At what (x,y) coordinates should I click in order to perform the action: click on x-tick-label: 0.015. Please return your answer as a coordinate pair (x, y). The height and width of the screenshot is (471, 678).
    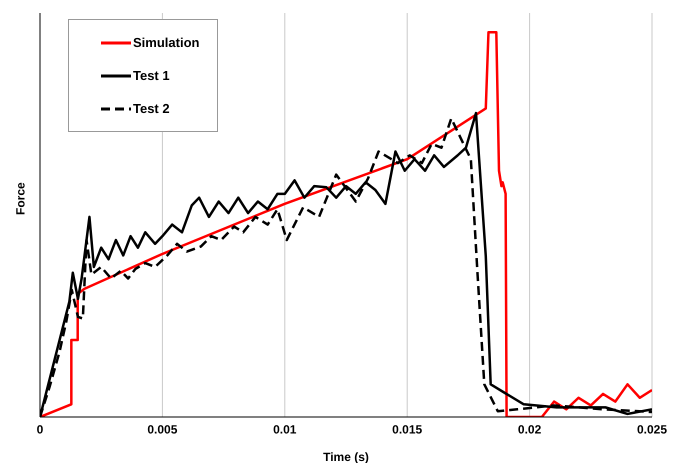
    Looking at the image, I should click on (407, 429).